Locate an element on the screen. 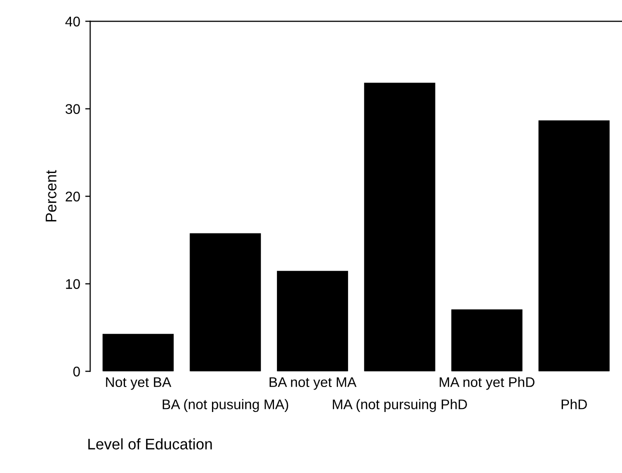 The image size is (622, 473). y-axis-title: Percent is located at coordinates (51, 196).